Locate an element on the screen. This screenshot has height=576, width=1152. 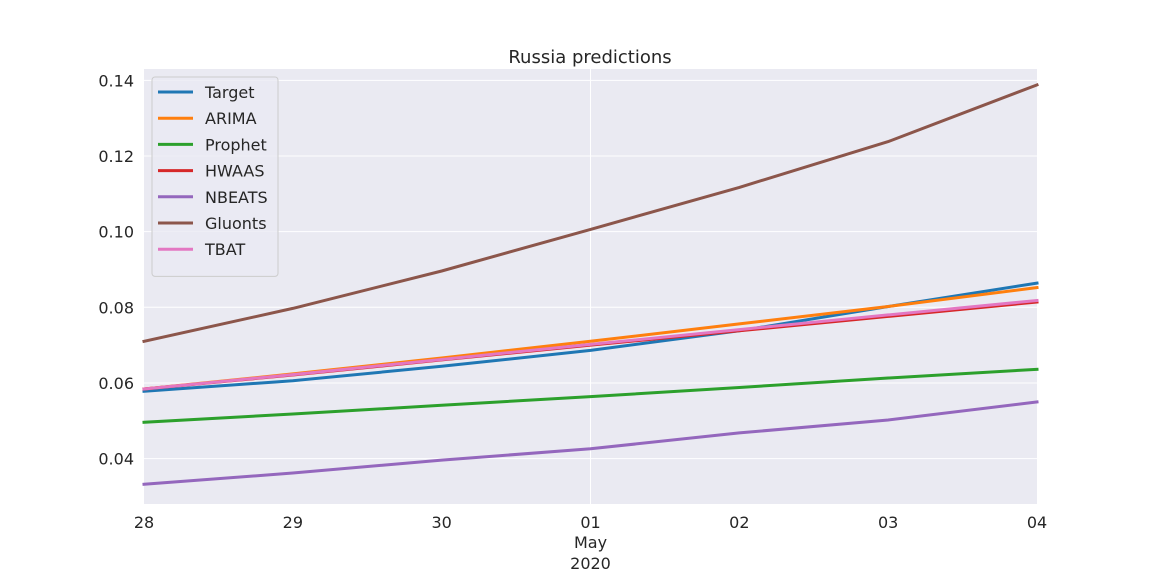
x-tick-label: 01 is located at coordinates (590, 522).